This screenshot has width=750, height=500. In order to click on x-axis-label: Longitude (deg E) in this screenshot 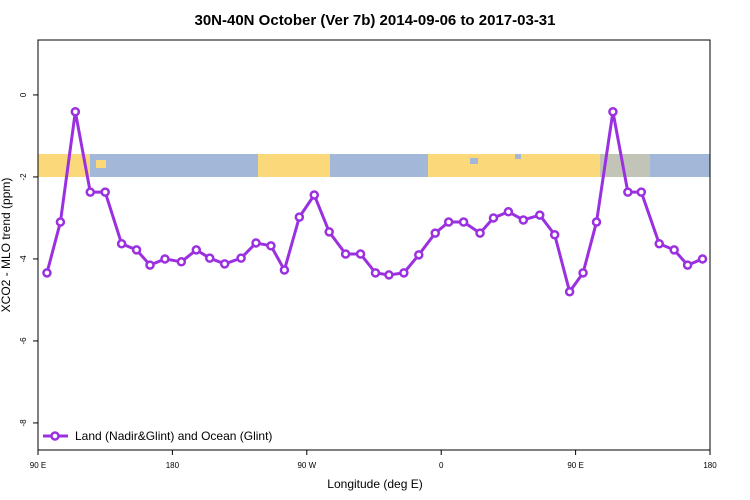, I will do `click(374, 484)`.